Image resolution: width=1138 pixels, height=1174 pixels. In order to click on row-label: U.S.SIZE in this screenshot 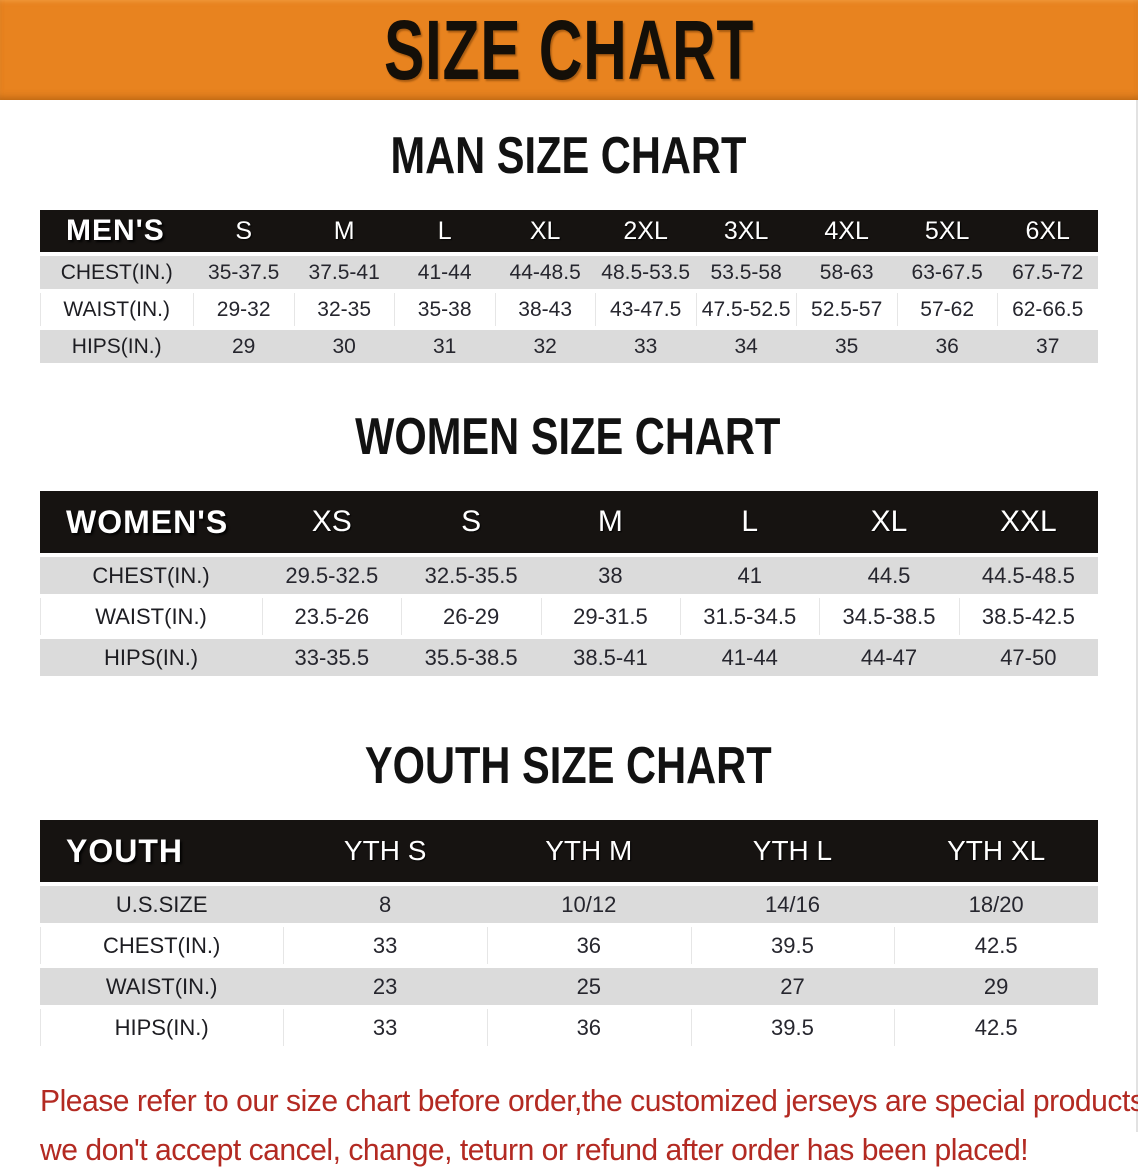, I will do `click(162, 904)`.